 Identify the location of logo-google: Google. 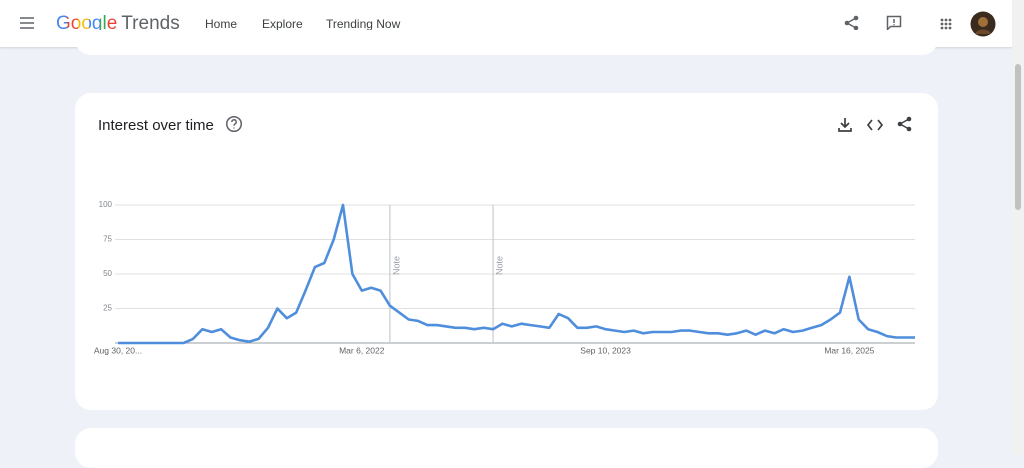
(87, 23).